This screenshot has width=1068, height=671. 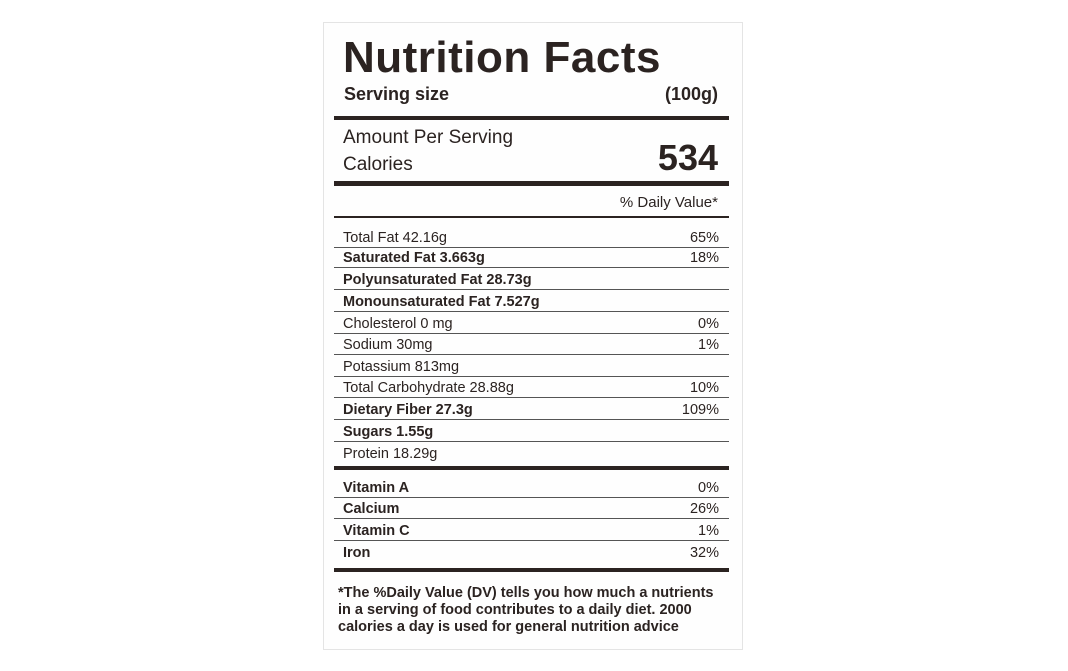 I want to click on vitamin-name: Iron, so click(x=357, y=553).